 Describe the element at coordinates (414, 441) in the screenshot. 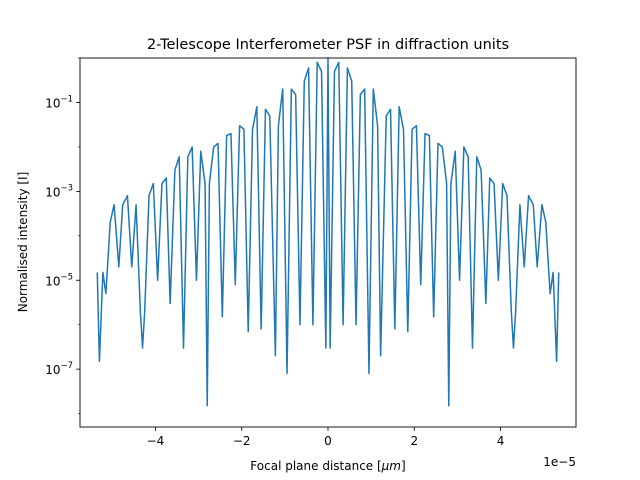

I see `x-tick-label: 2` at that location.